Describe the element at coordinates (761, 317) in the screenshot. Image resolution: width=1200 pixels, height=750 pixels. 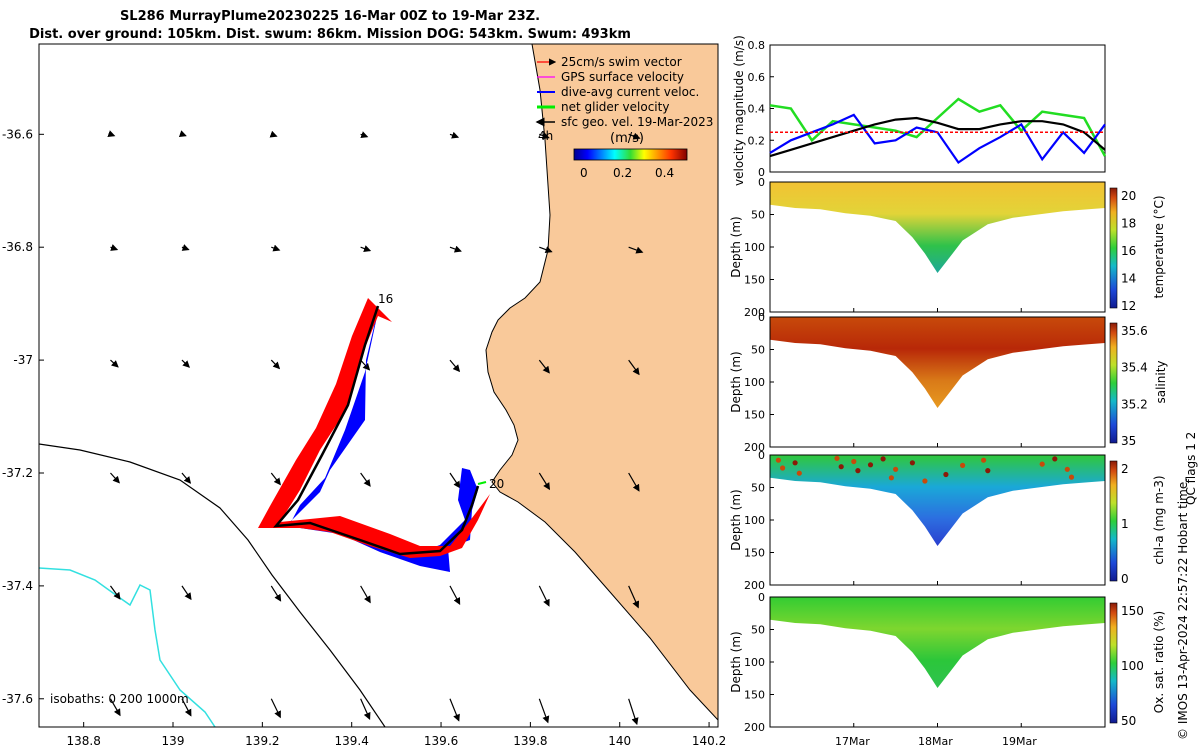
I see `salinity-ytick-label: 0` at that location.